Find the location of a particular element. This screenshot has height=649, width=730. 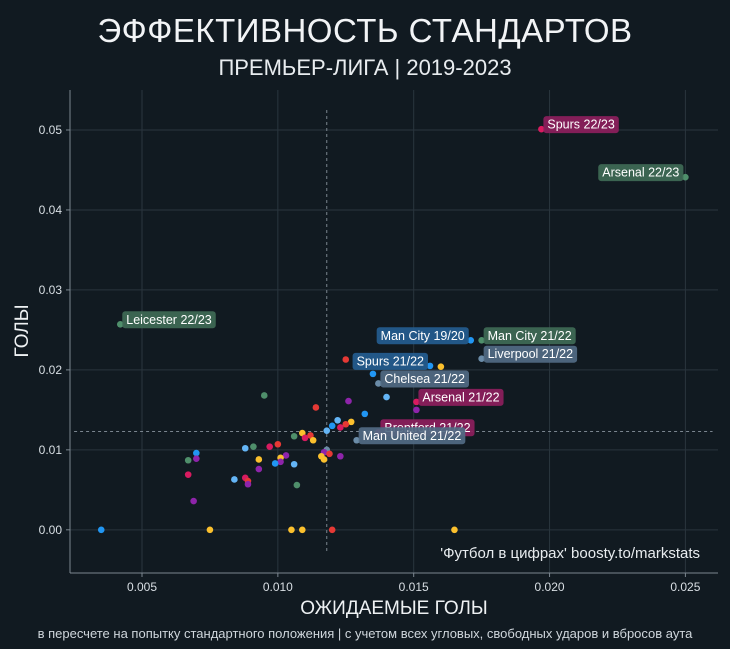

point-label: Spurs 21/22 is located at coordinates (390, 361).